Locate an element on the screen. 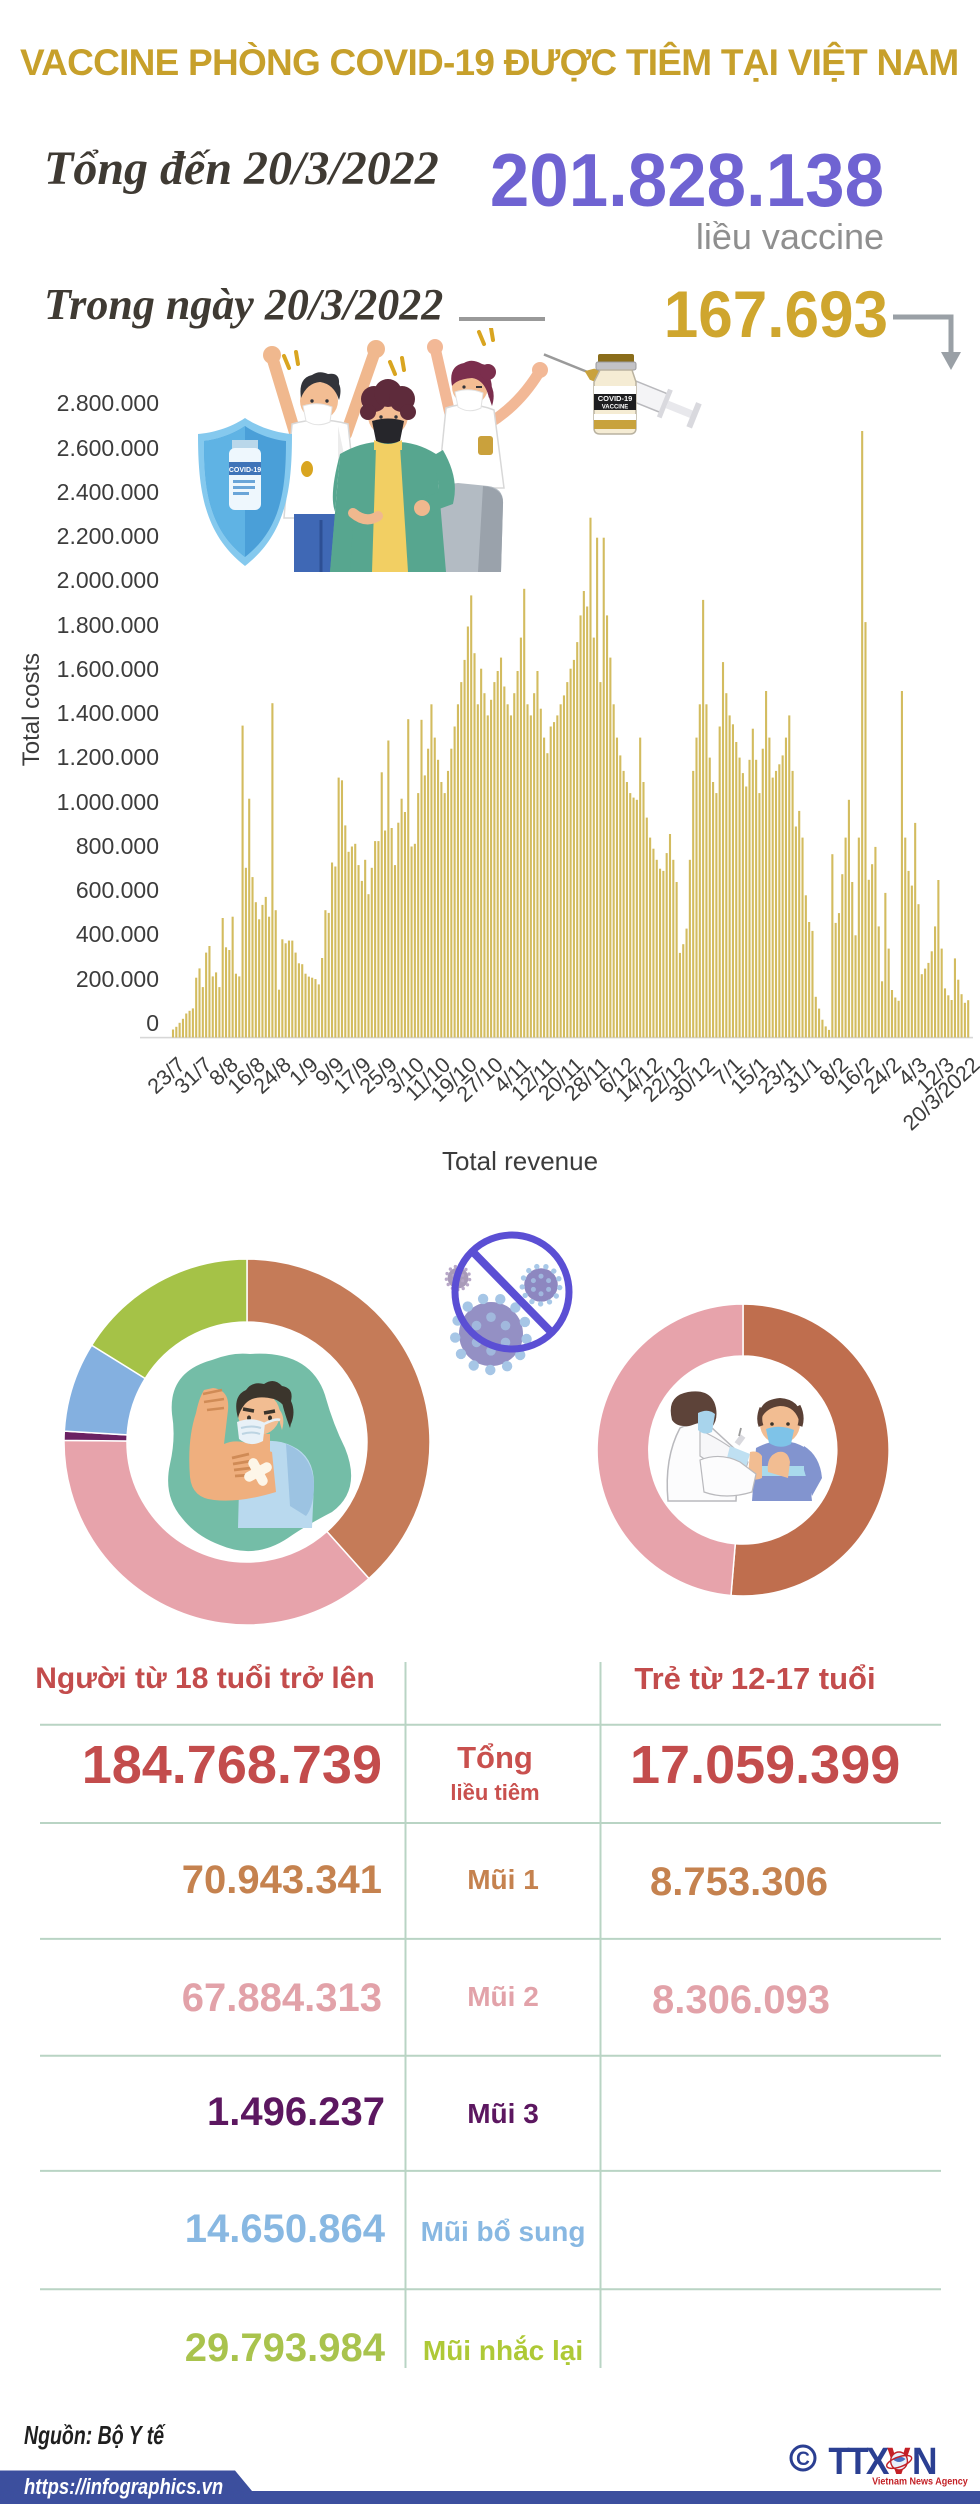  svg-text: N is located at coordinates (925, 2461).